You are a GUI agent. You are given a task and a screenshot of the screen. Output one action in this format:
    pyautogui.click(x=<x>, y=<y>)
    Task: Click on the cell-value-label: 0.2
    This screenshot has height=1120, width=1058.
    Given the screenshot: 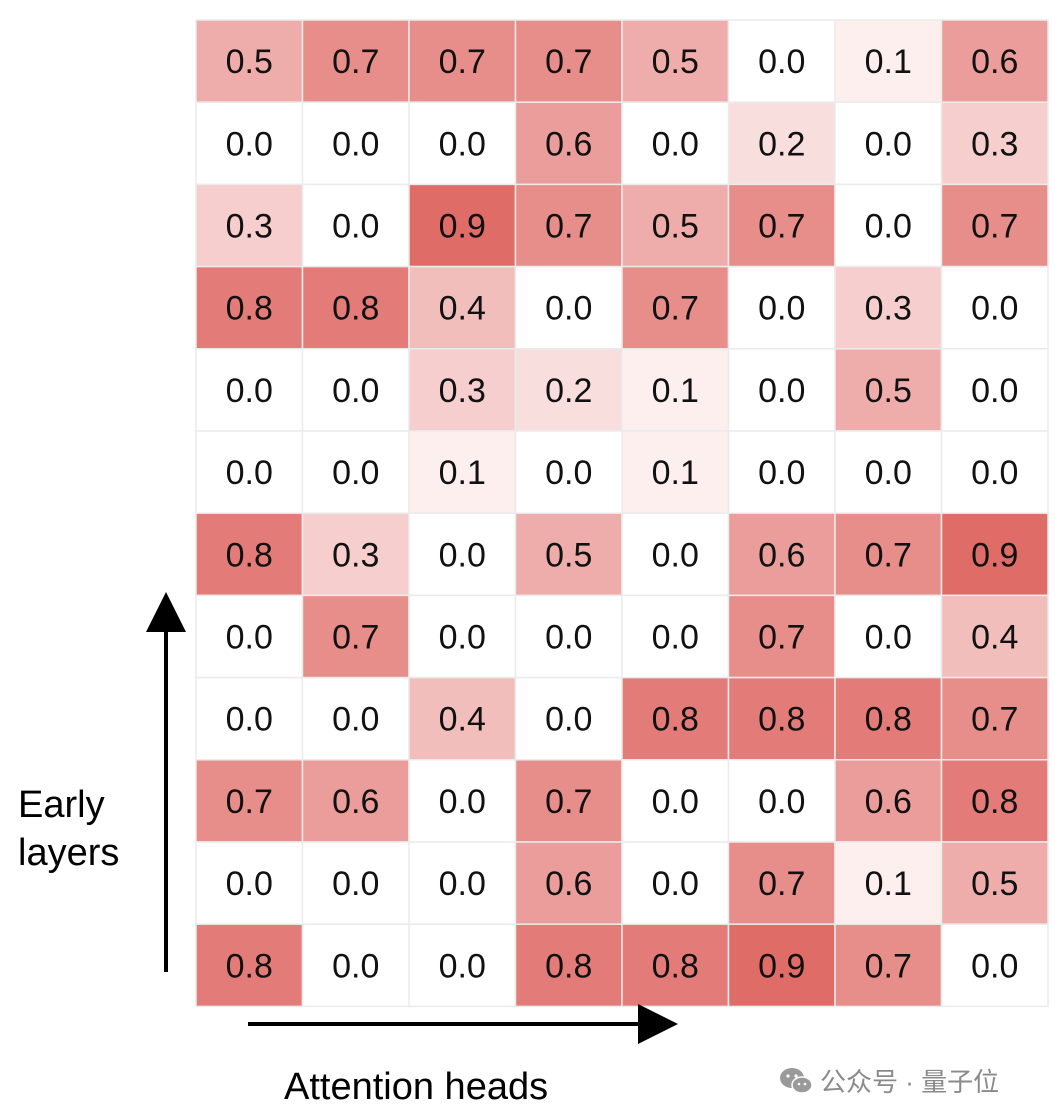 What is the action you would take?
    pyautogui.click(x=568, y=391)
    